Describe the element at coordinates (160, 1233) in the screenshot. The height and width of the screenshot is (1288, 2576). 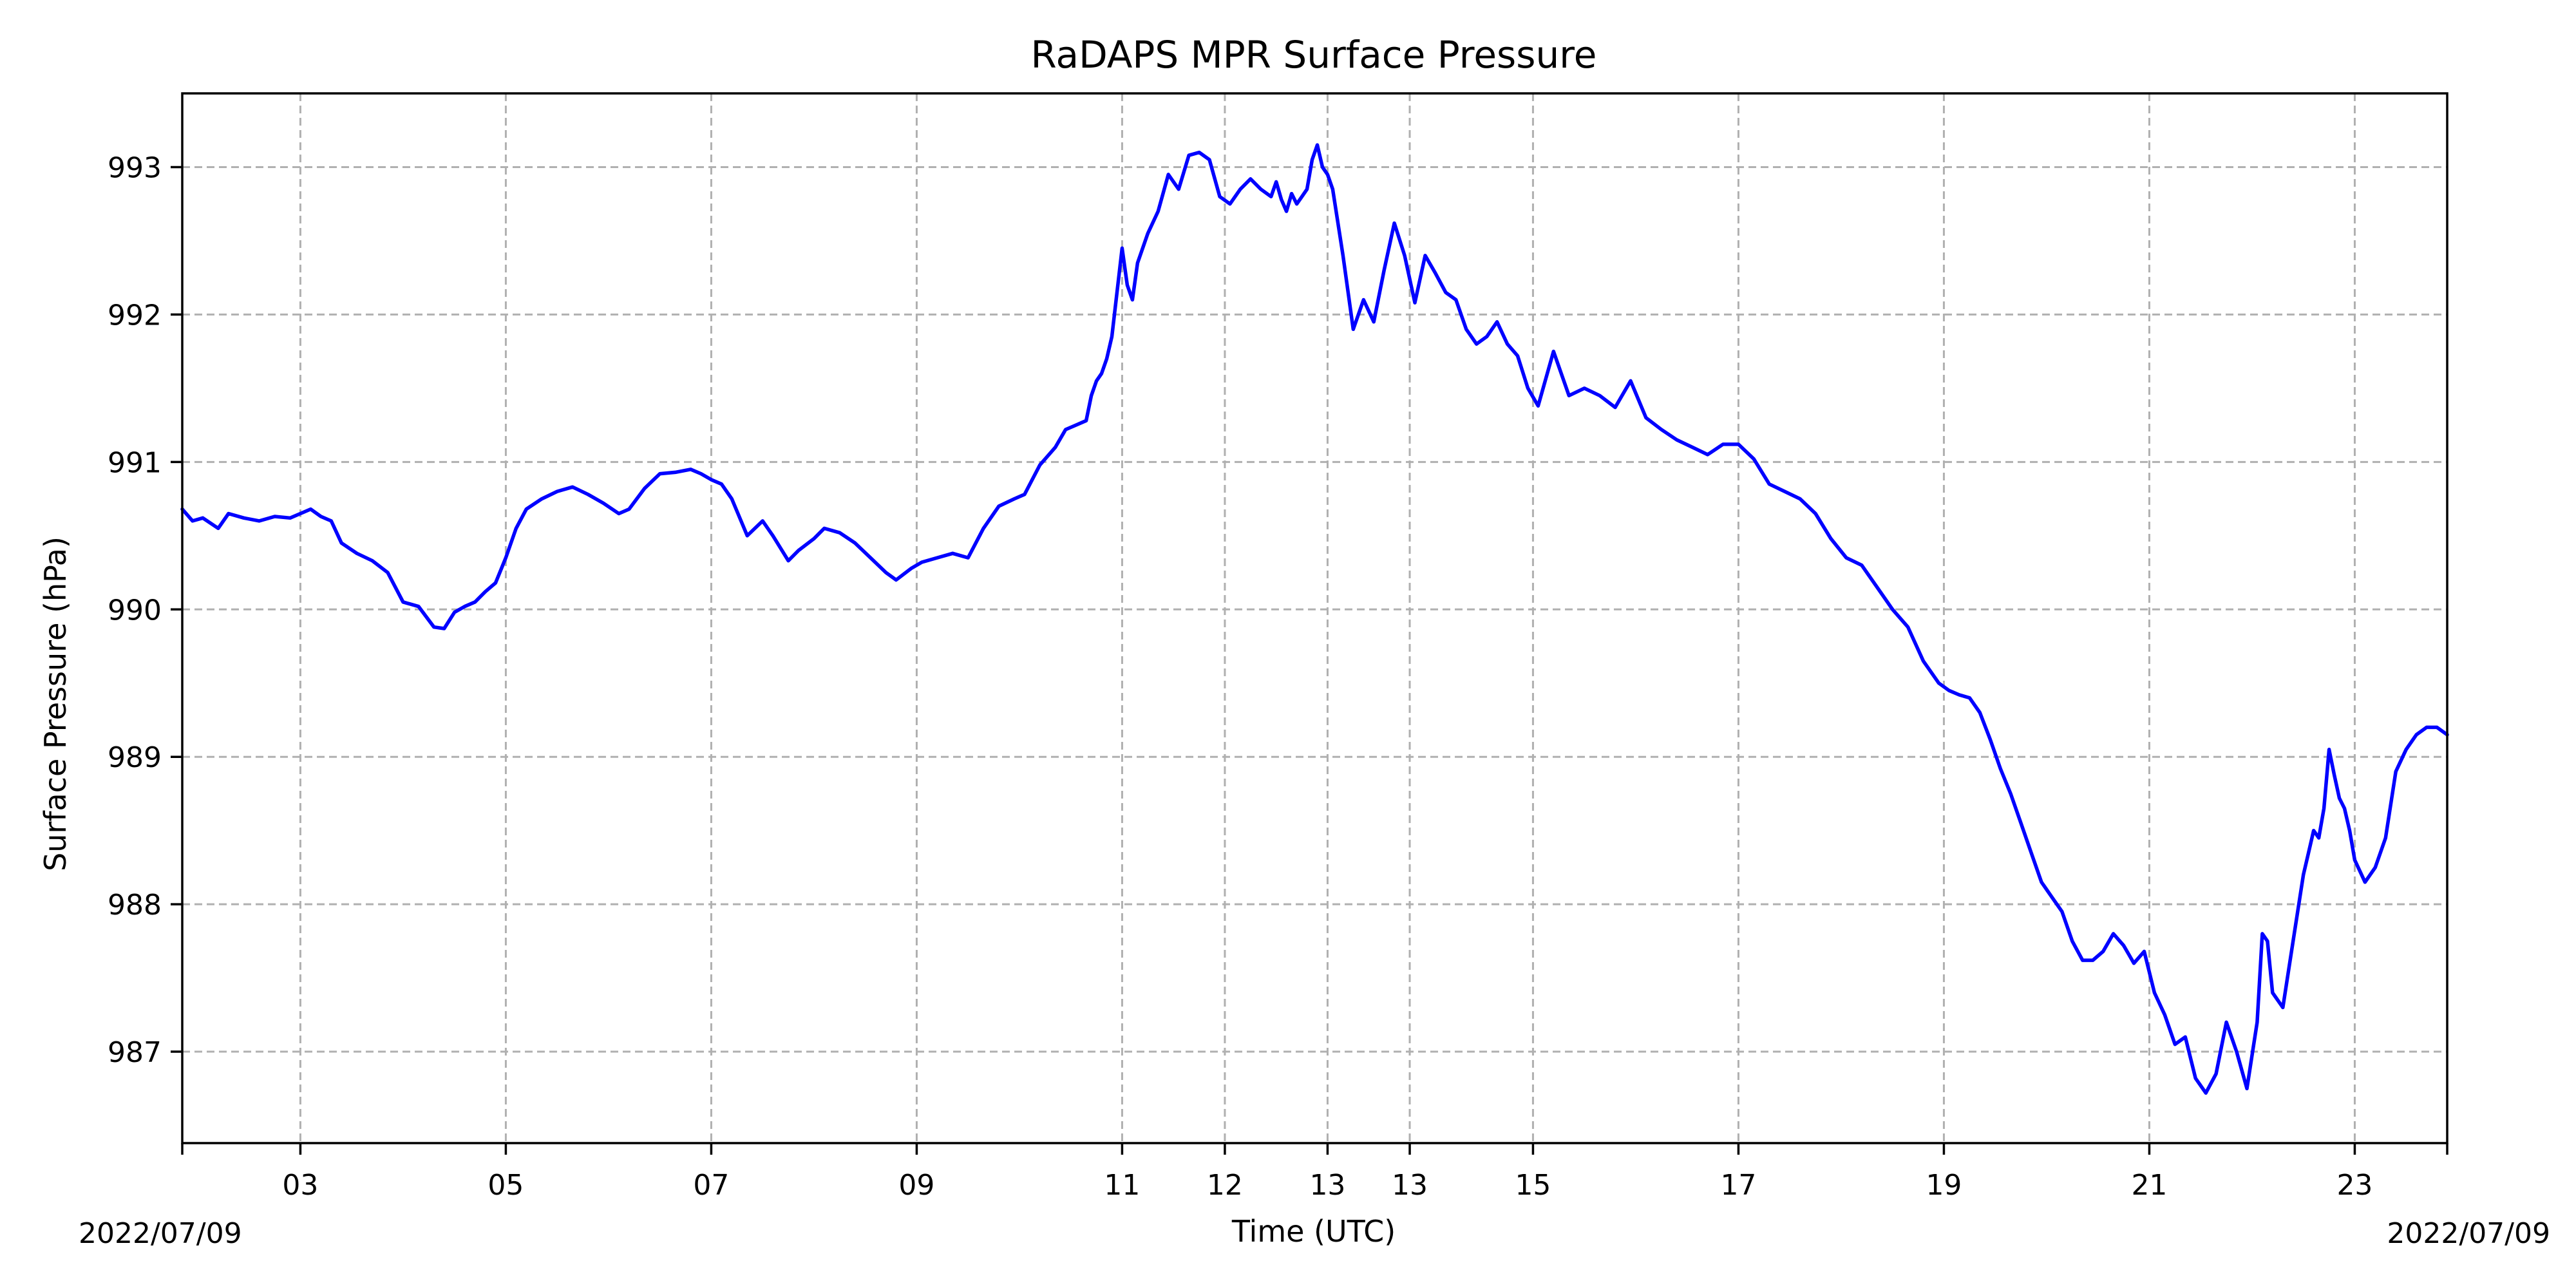
I see `x-axis-start-date: 2022/07/09` at that location.